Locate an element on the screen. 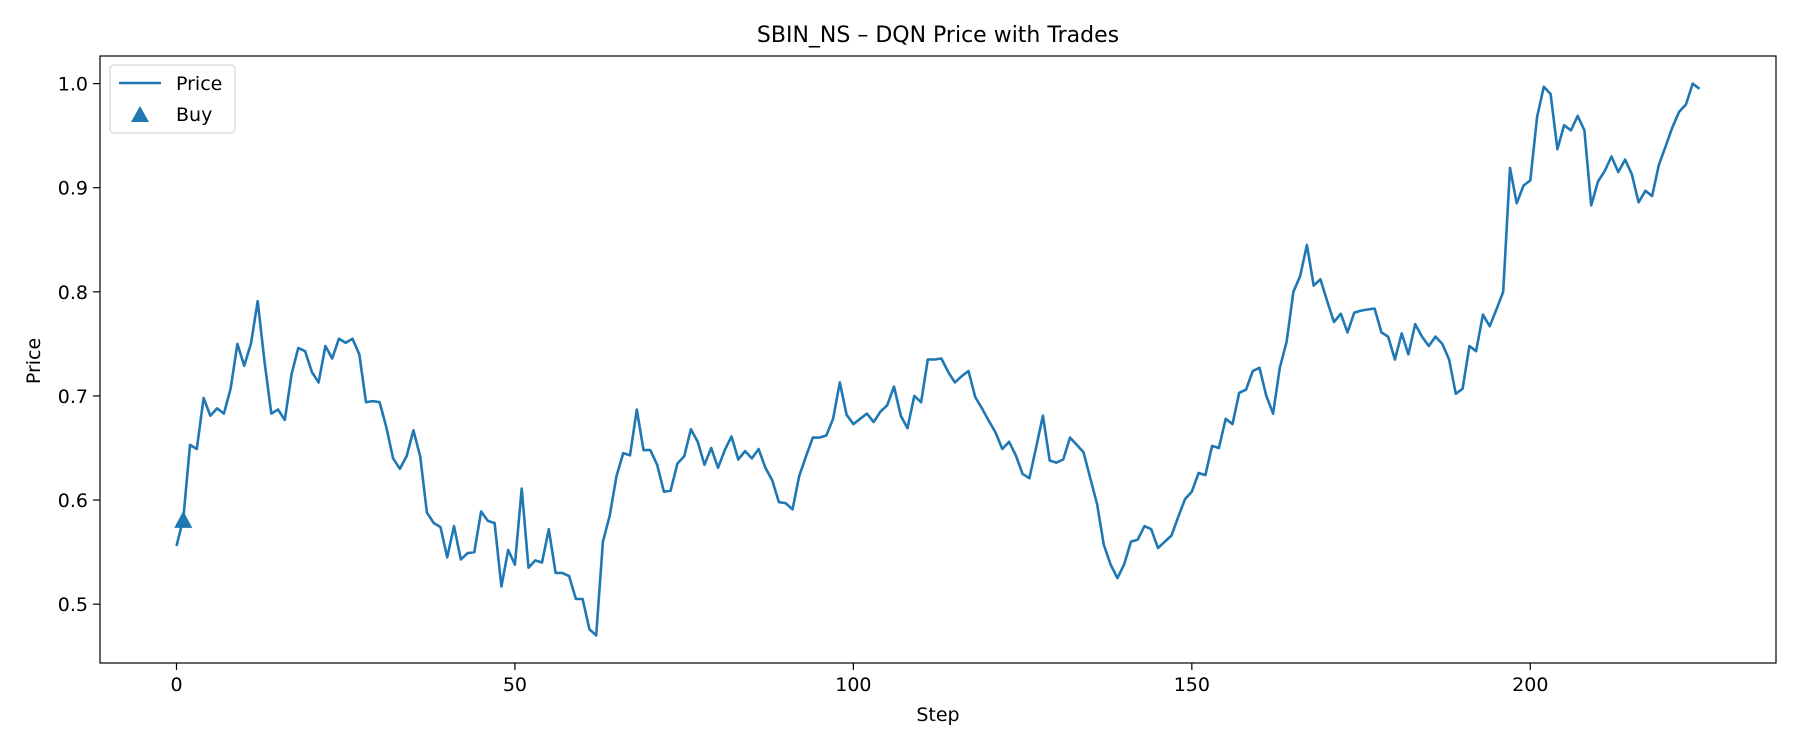 The image size is (1800, 750). y-tick-label: 1.0 is located at coordinates (73, 85).